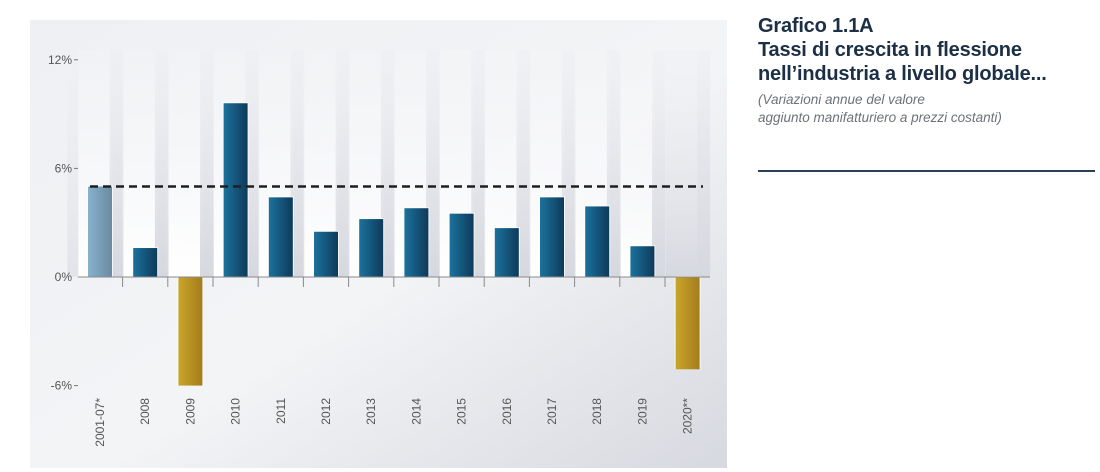 Image resolution: width=1100 pixels, height=472 pixels. What do you see at coordinates (890, 50) in the screenshot?
I see `chart-title-line-1: Tassi di crescita in flessione` at bounding box center [890, 50].